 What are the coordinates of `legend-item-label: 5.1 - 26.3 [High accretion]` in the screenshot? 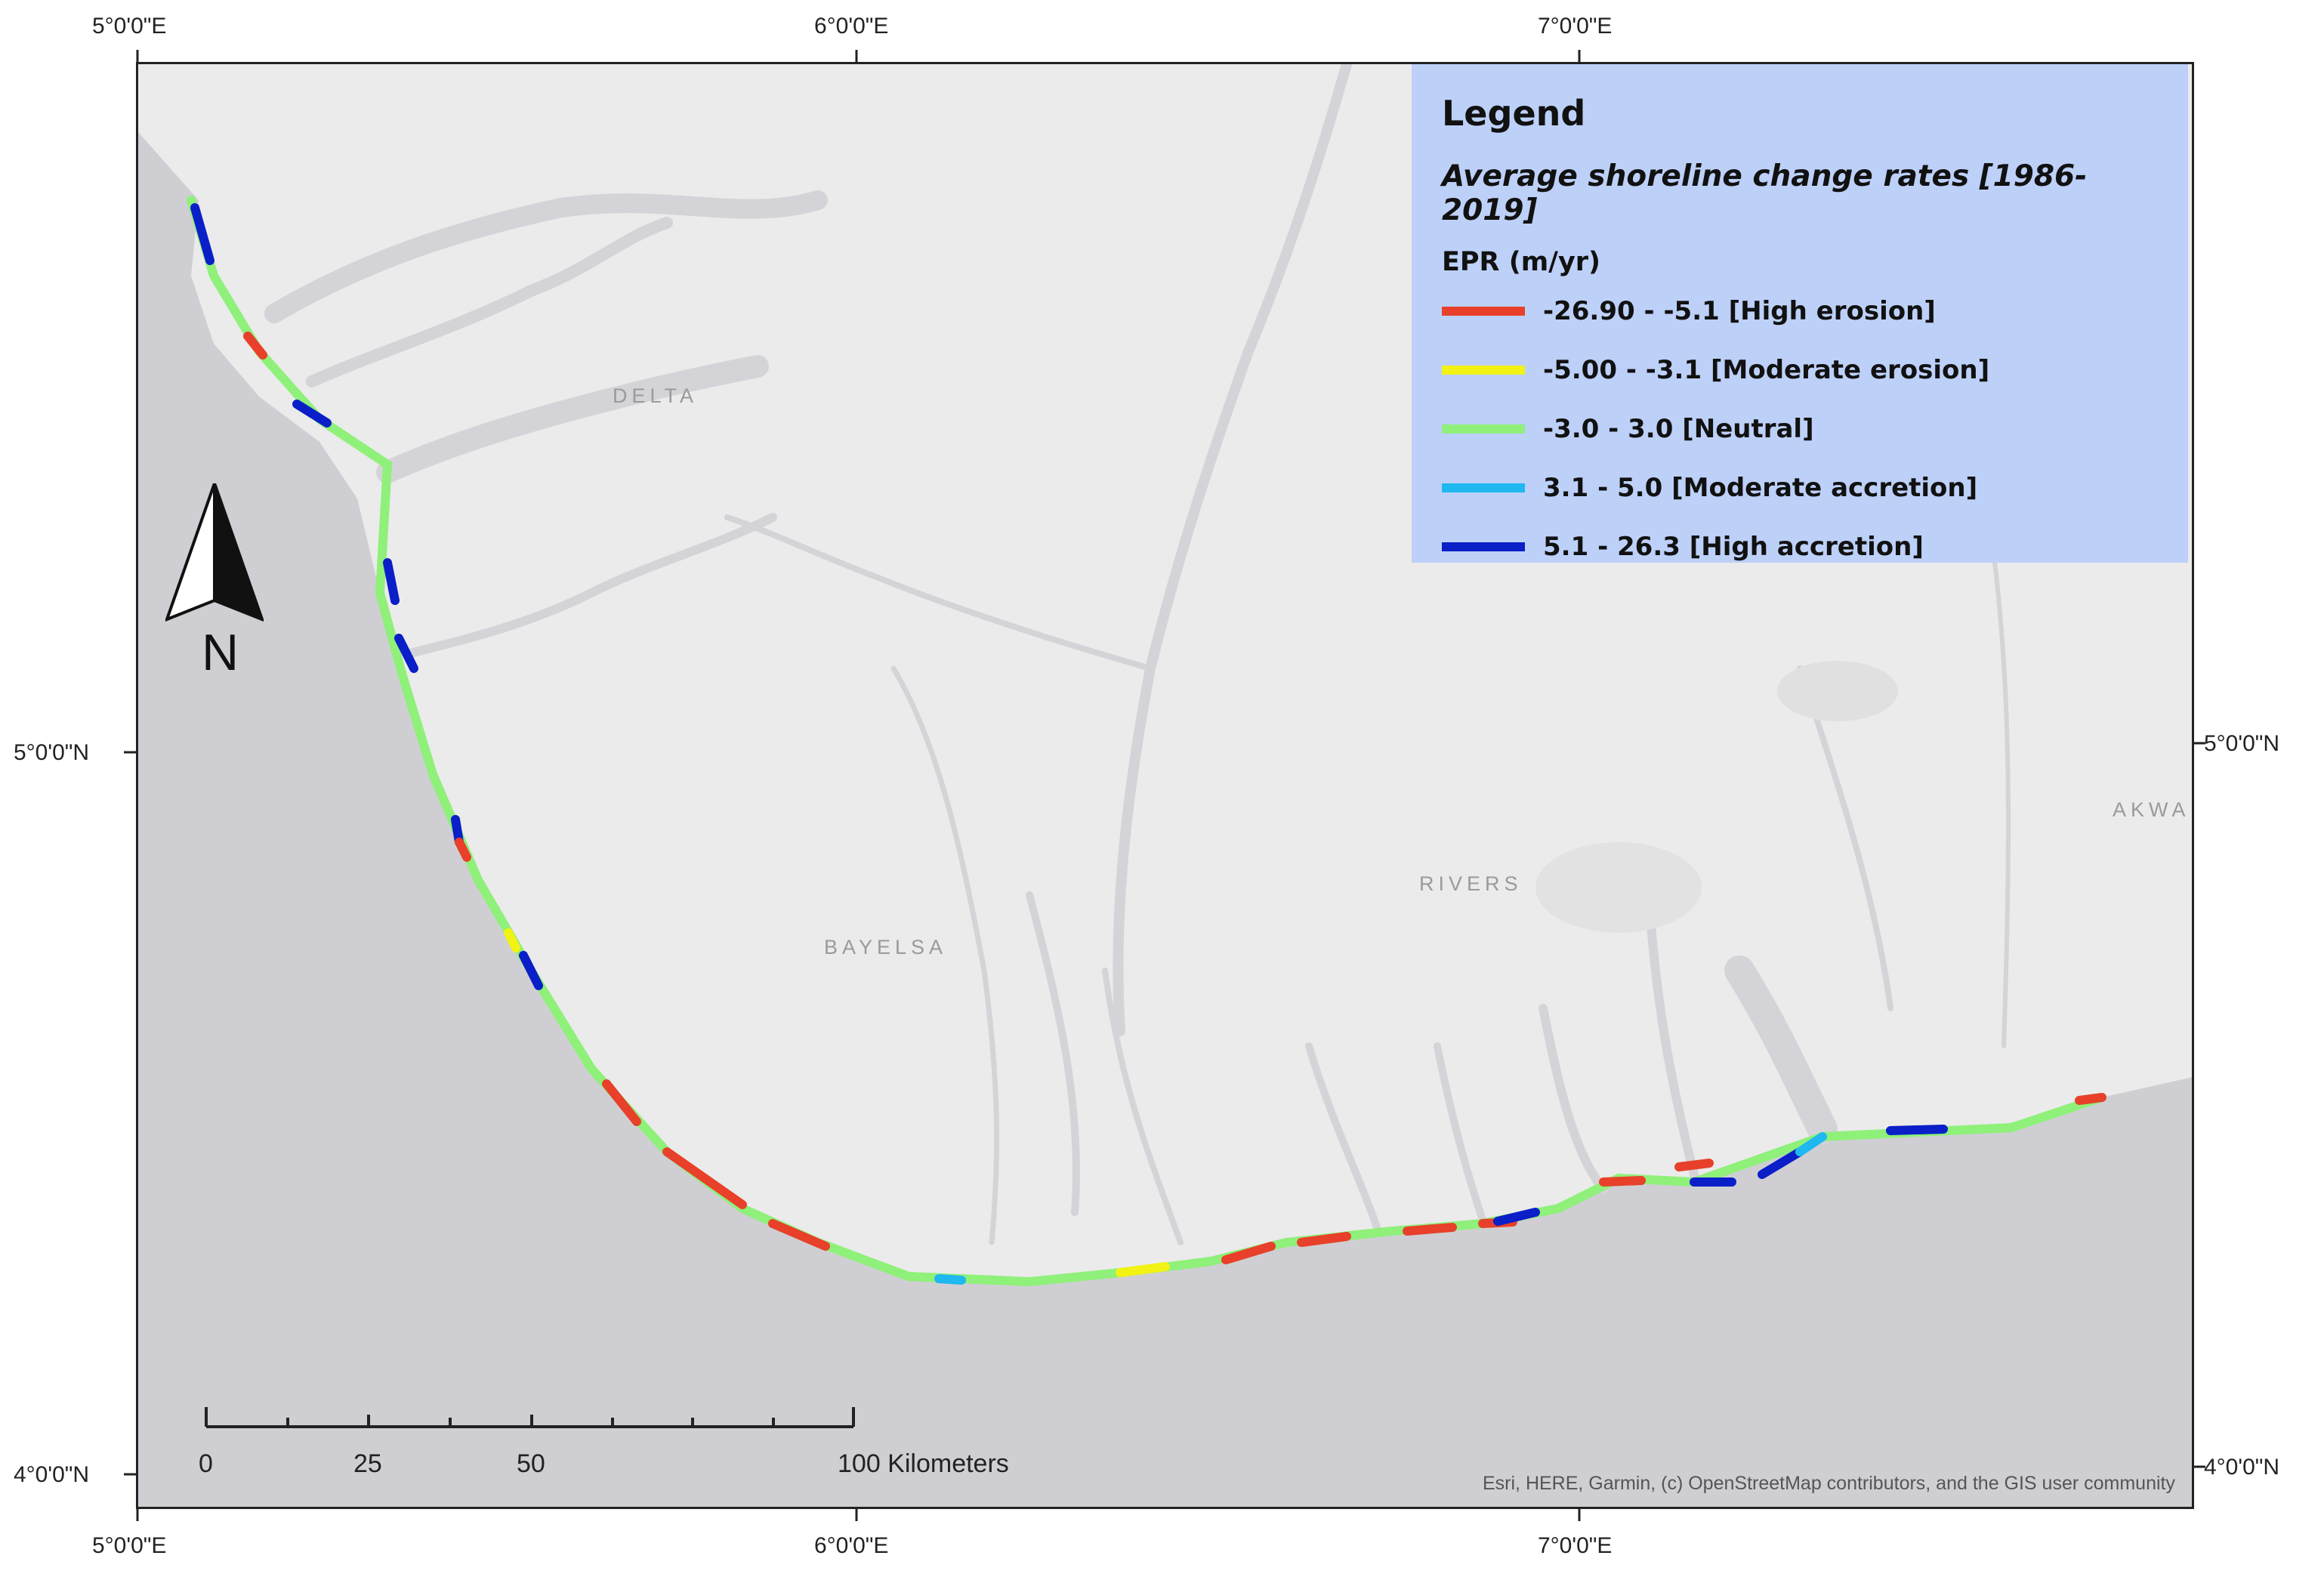 It's located at (1733, 547).